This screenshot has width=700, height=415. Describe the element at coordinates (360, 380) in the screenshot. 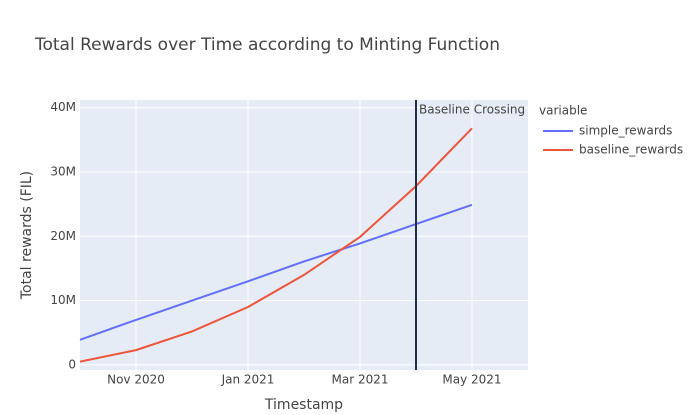

I see `x-tick-label: Mar 2021` at that location.